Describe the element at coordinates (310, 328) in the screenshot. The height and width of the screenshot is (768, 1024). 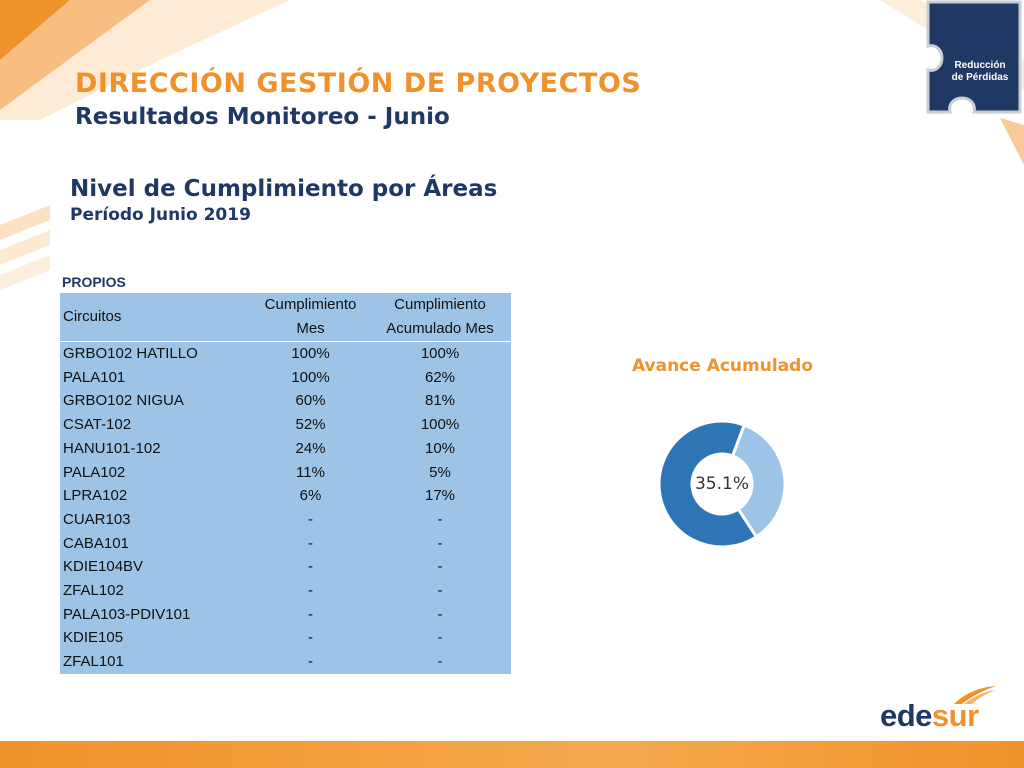
I see `header-cumplimiento-mes-line2: Mes` at that location.